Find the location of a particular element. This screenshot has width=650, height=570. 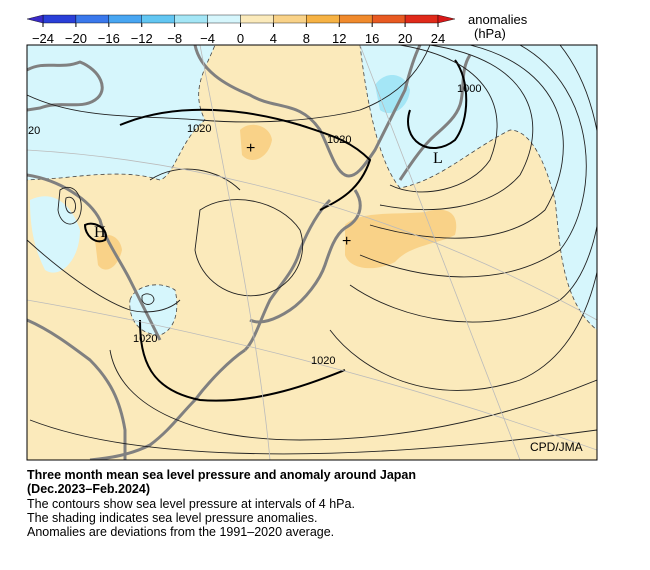

credit: CPD/JMA is located at coordinates (556, 447).